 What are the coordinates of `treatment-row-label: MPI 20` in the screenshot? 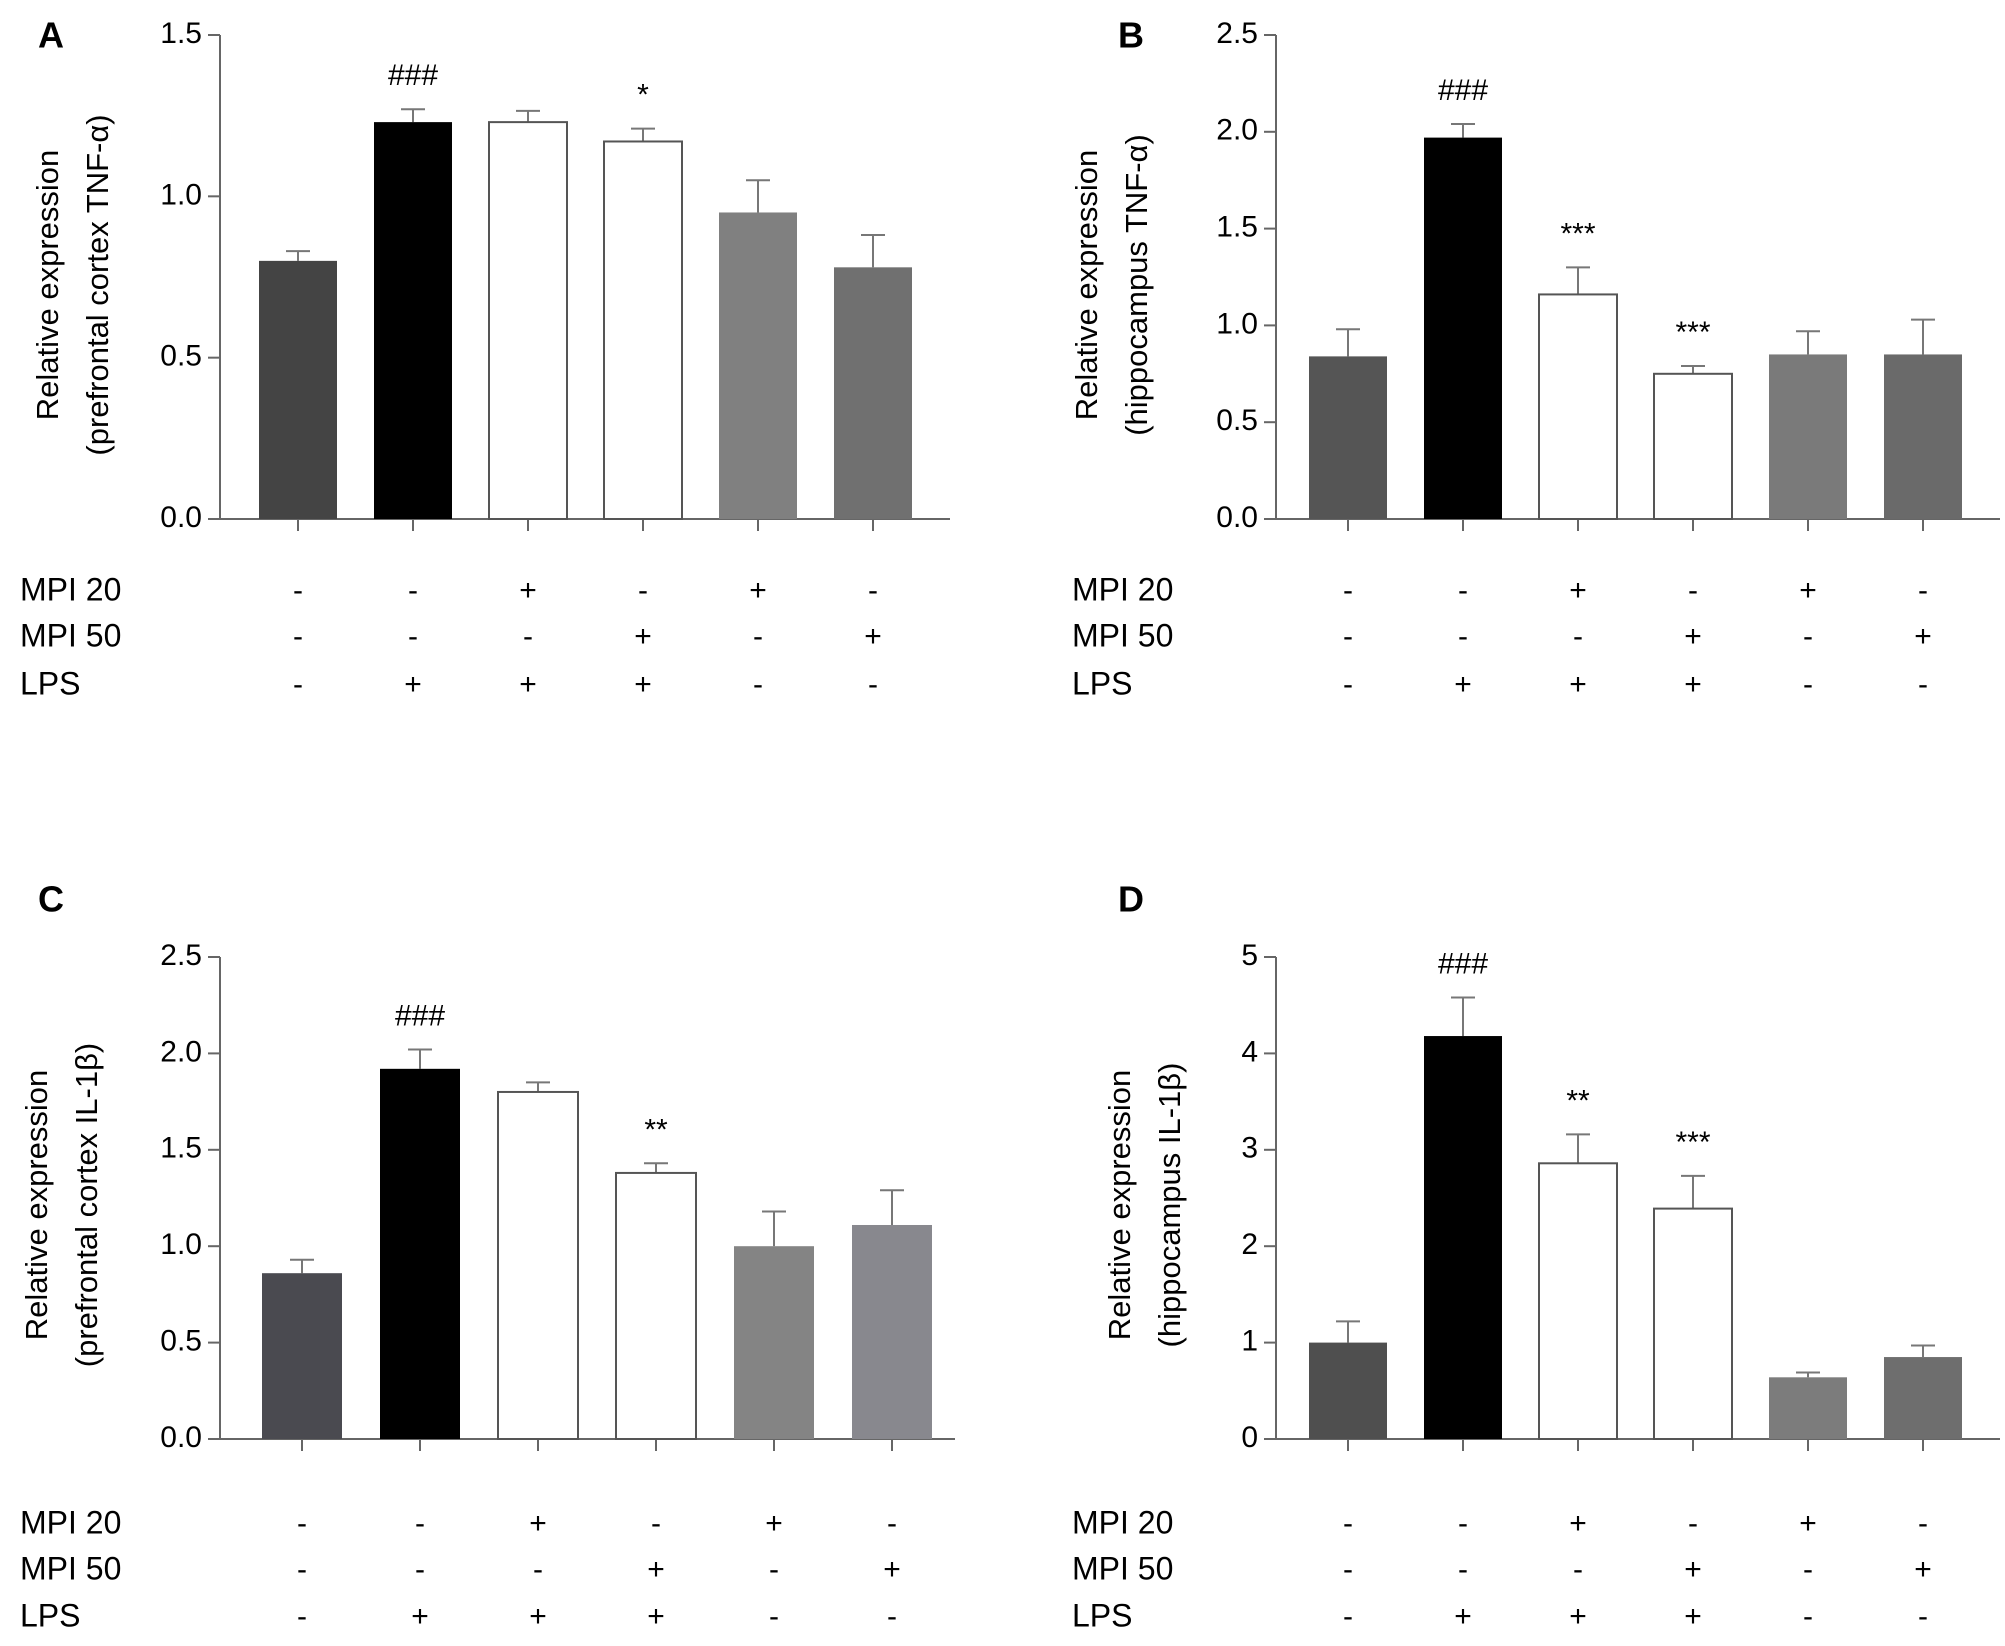 It's located at (1122, 589).